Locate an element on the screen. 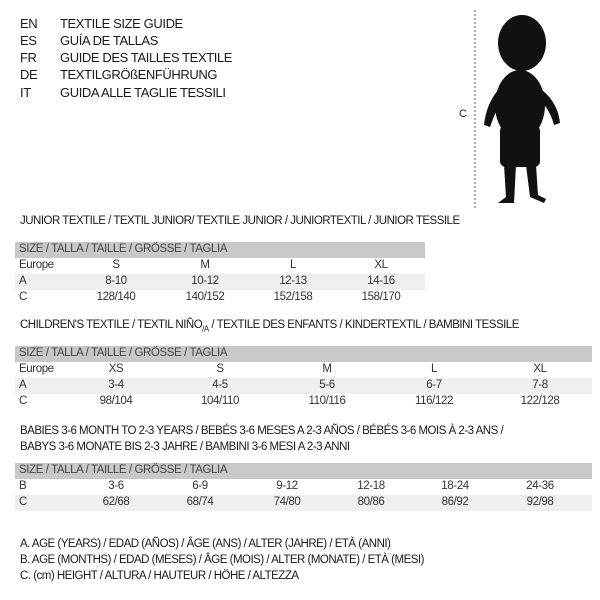 This screenshot has height=600, width=600. cell: 68/74 is located at coordinates (200, 502).